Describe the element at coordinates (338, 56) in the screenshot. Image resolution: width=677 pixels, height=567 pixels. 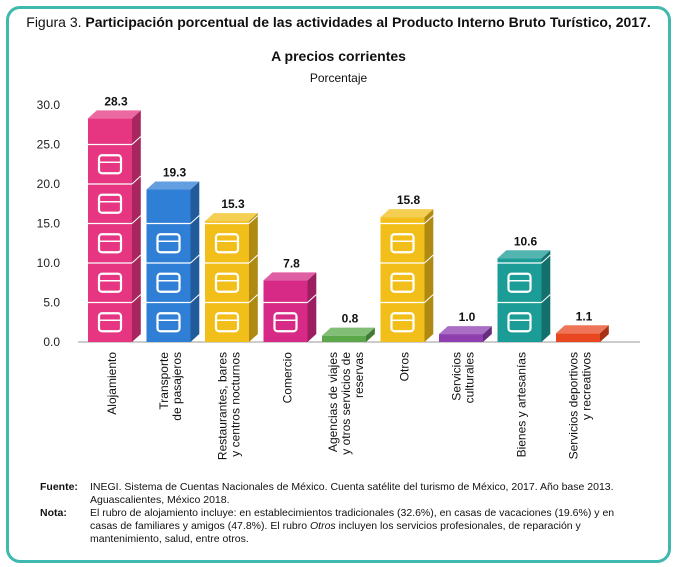
I see `chart-subtitle: A precios corrientes` at that location.